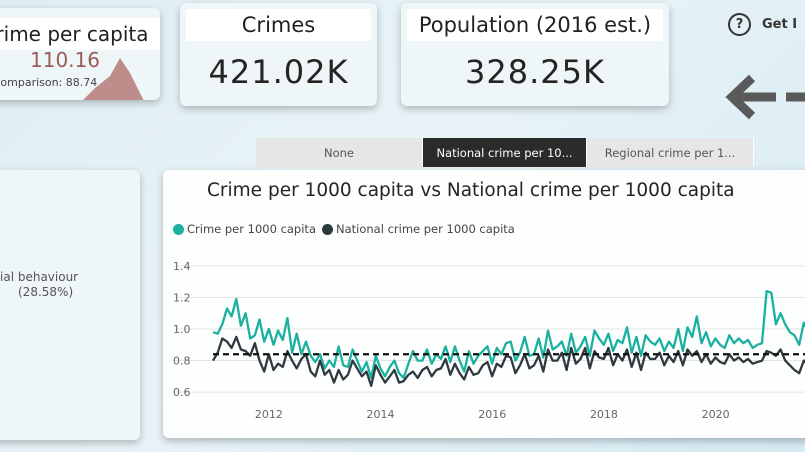  Describe the element at coordinates (46, 292) in the screenshot. I see `category-percent: (28.58%)` at that location.